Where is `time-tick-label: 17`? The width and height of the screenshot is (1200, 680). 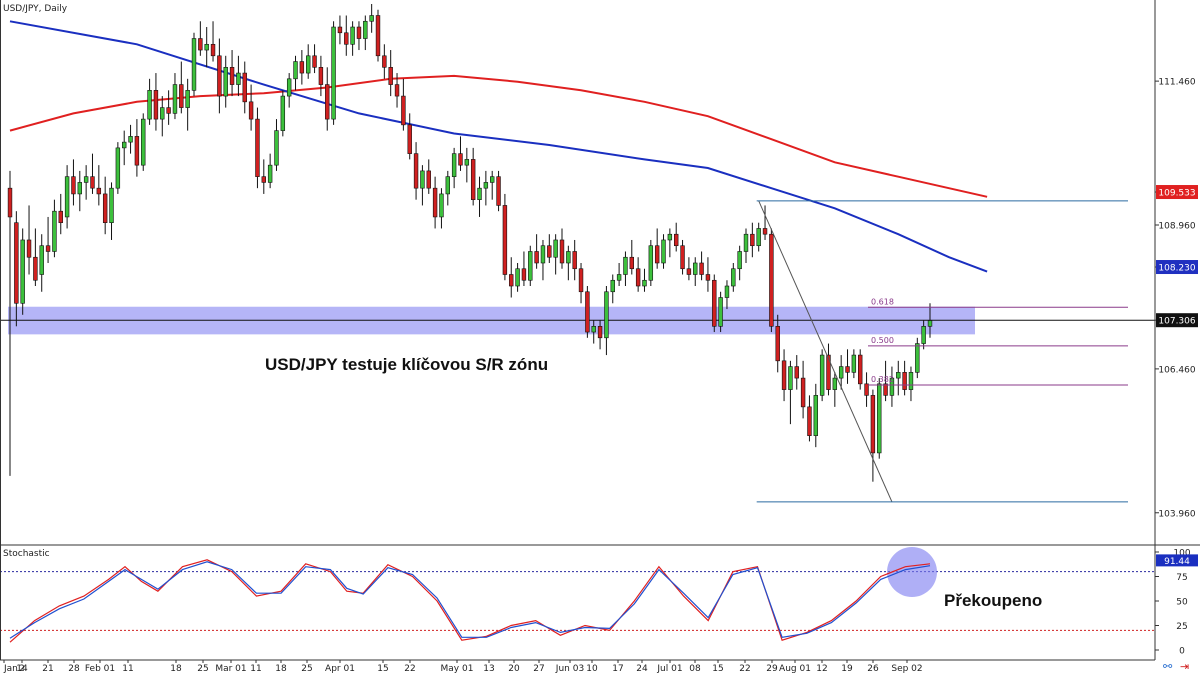 time-tick-label: 17 is located at coordinates (617, 669).